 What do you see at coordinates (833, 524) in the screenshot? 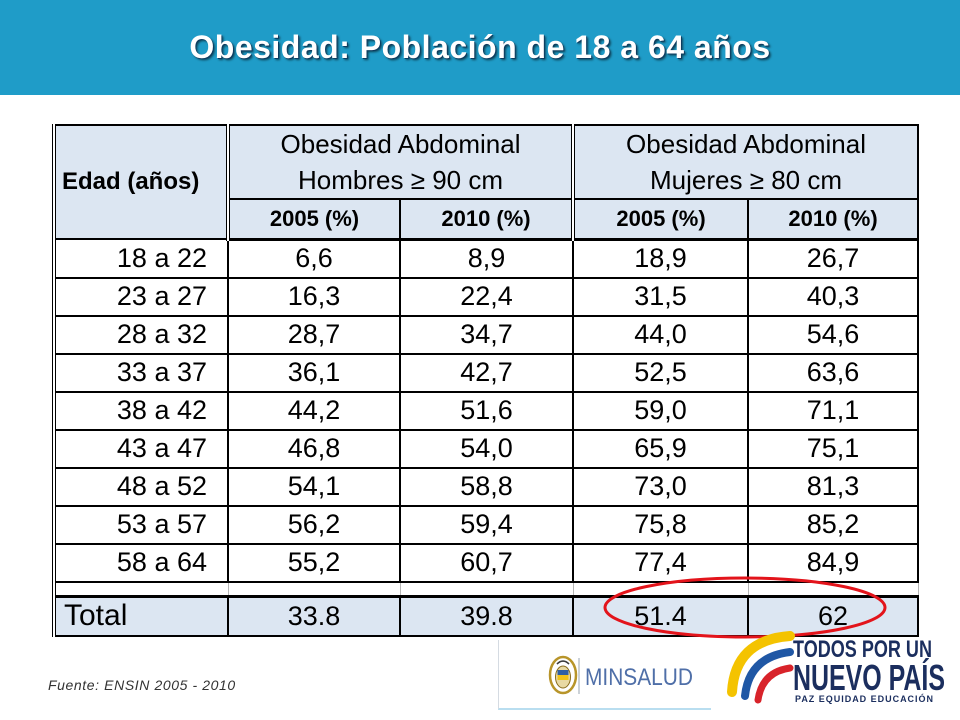
I see `value-women-2010-cell: 85,2` at bounding box center [833, 524].